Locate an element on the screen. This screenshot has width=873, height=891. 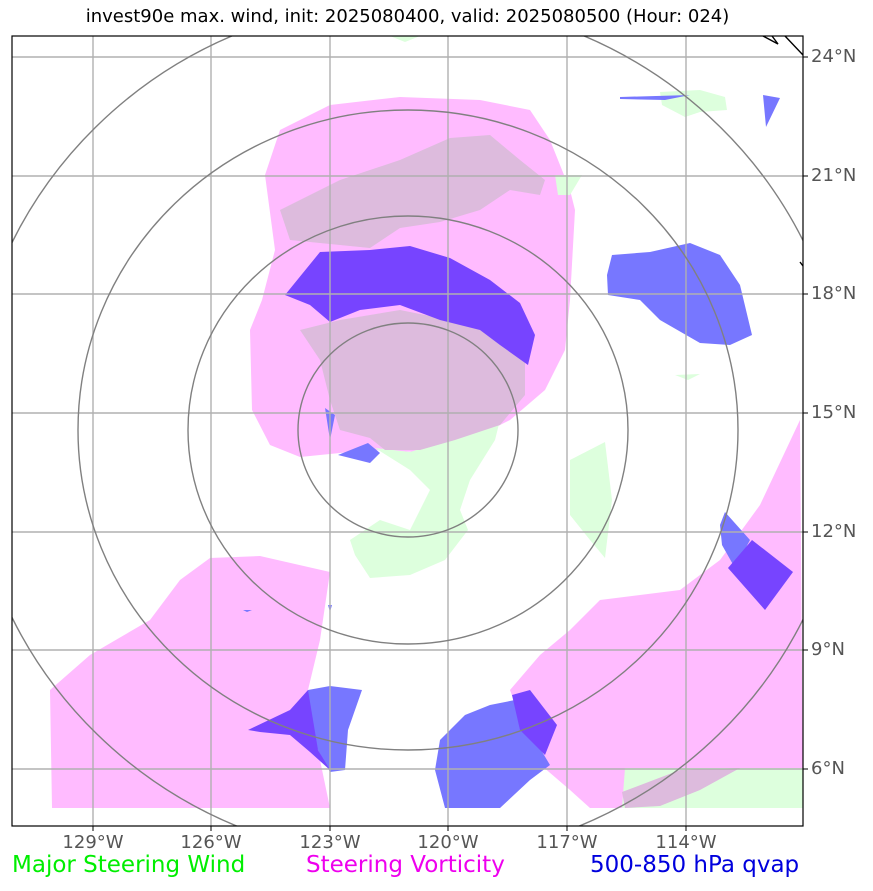
lon-tick-label: 114°W is located at coordinates (686, 842).